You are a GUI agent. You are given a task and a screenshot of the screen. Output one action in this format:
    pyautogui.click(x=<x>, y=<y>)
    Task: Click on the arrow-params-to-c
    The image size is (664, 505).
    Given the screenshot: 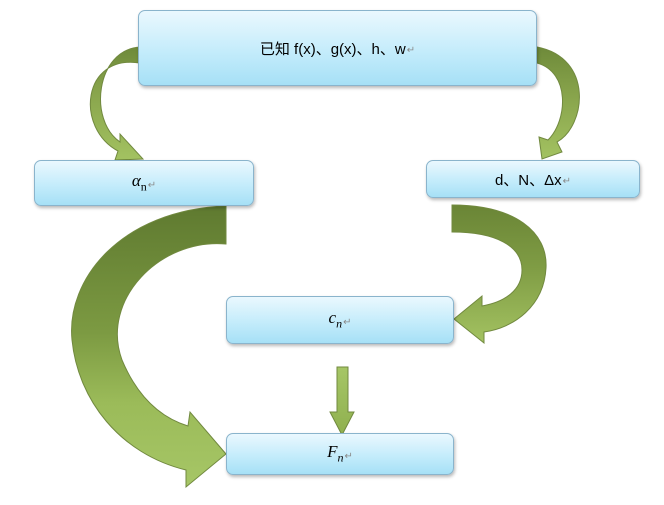 What is the action you would take?
    pyautogui.click(x=499, y=274)
    